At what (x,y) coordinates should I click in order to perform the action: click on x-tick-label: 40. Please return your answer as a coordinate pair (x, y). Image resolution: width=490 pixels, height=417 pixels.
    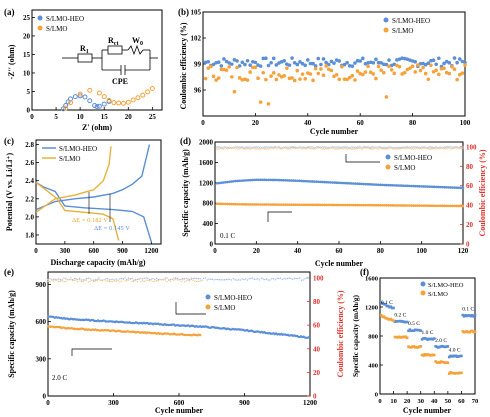
    Looking at the image, I should click on (298, 251).